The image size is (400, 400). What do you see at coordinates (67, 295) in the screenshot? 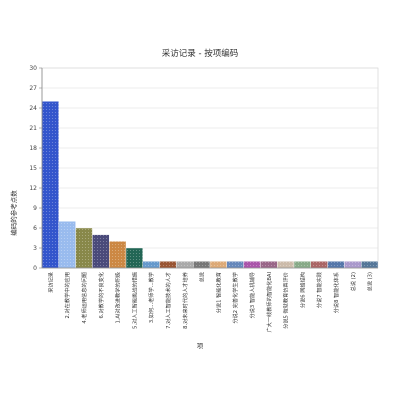
I see `x-tick-label: 2.对在教学中的应用` at bounding box center [67, 295].